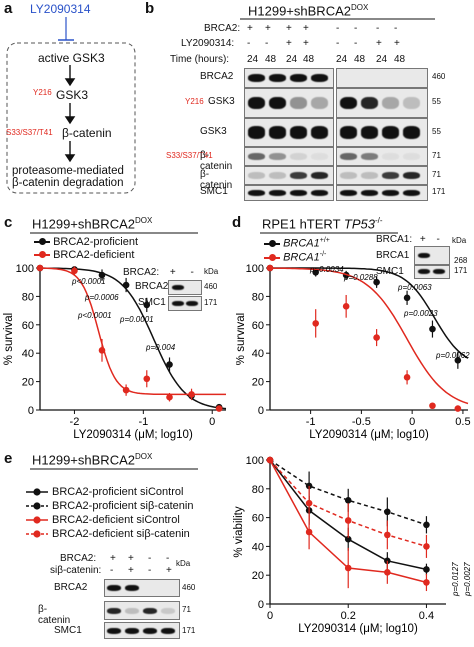 This screenshot has width=474, height=647. Describe the element at coordinates (348, 616) in the screenshot. I see `x-tick-label: 0.2` at that location.